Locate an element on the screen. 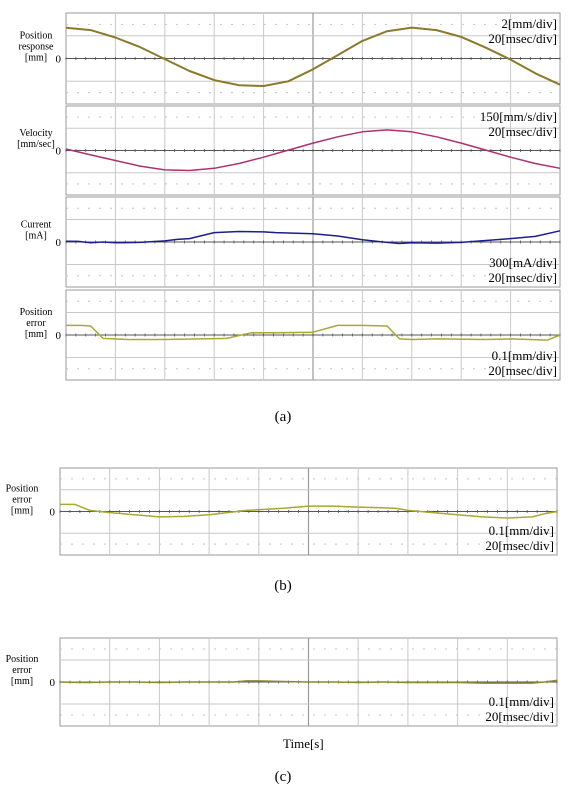  chart-a1-ylabel-line: Position is located at coordinates (36, 36).